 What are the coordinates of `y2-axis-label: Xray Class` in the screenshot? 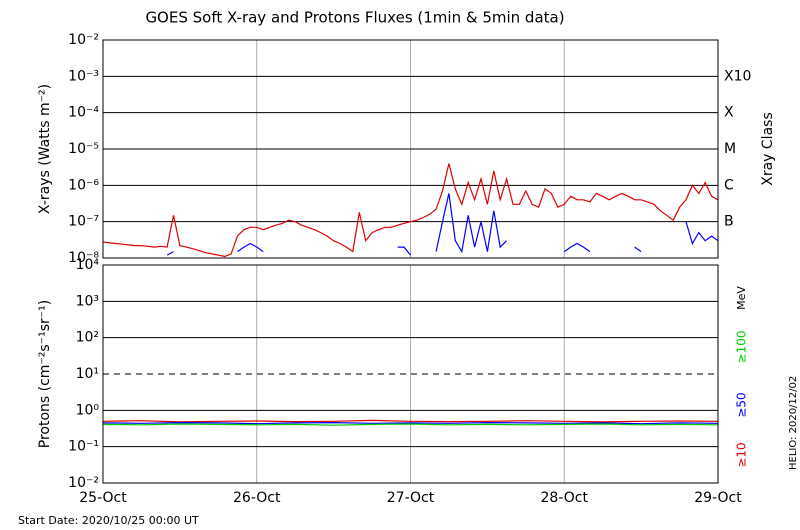 It's located at (768, 149).